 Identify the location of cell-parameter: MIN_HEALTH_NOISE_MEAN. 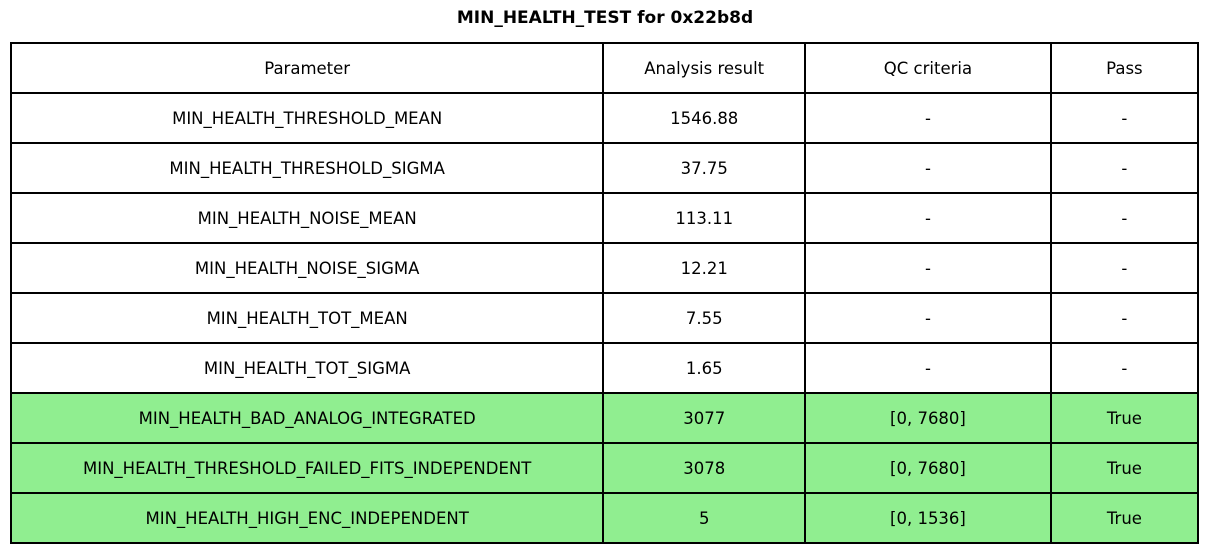
(307, 218).